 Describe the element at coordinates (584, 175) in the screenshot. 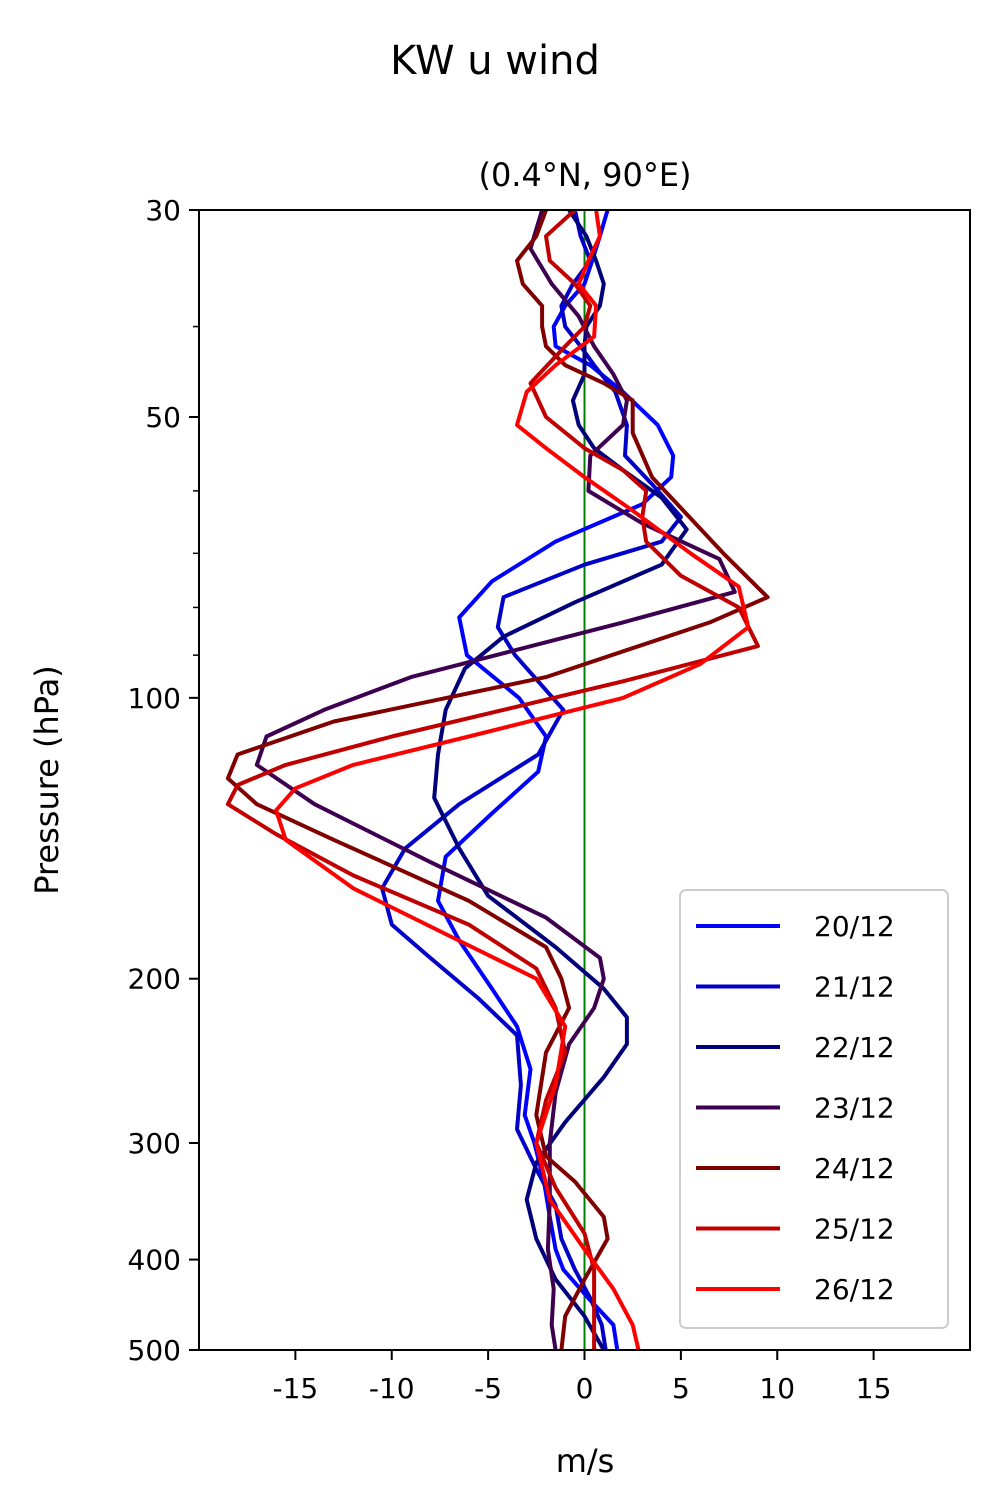

I see `chart-subtitle: (0.4°N, 90°E)` at that location.